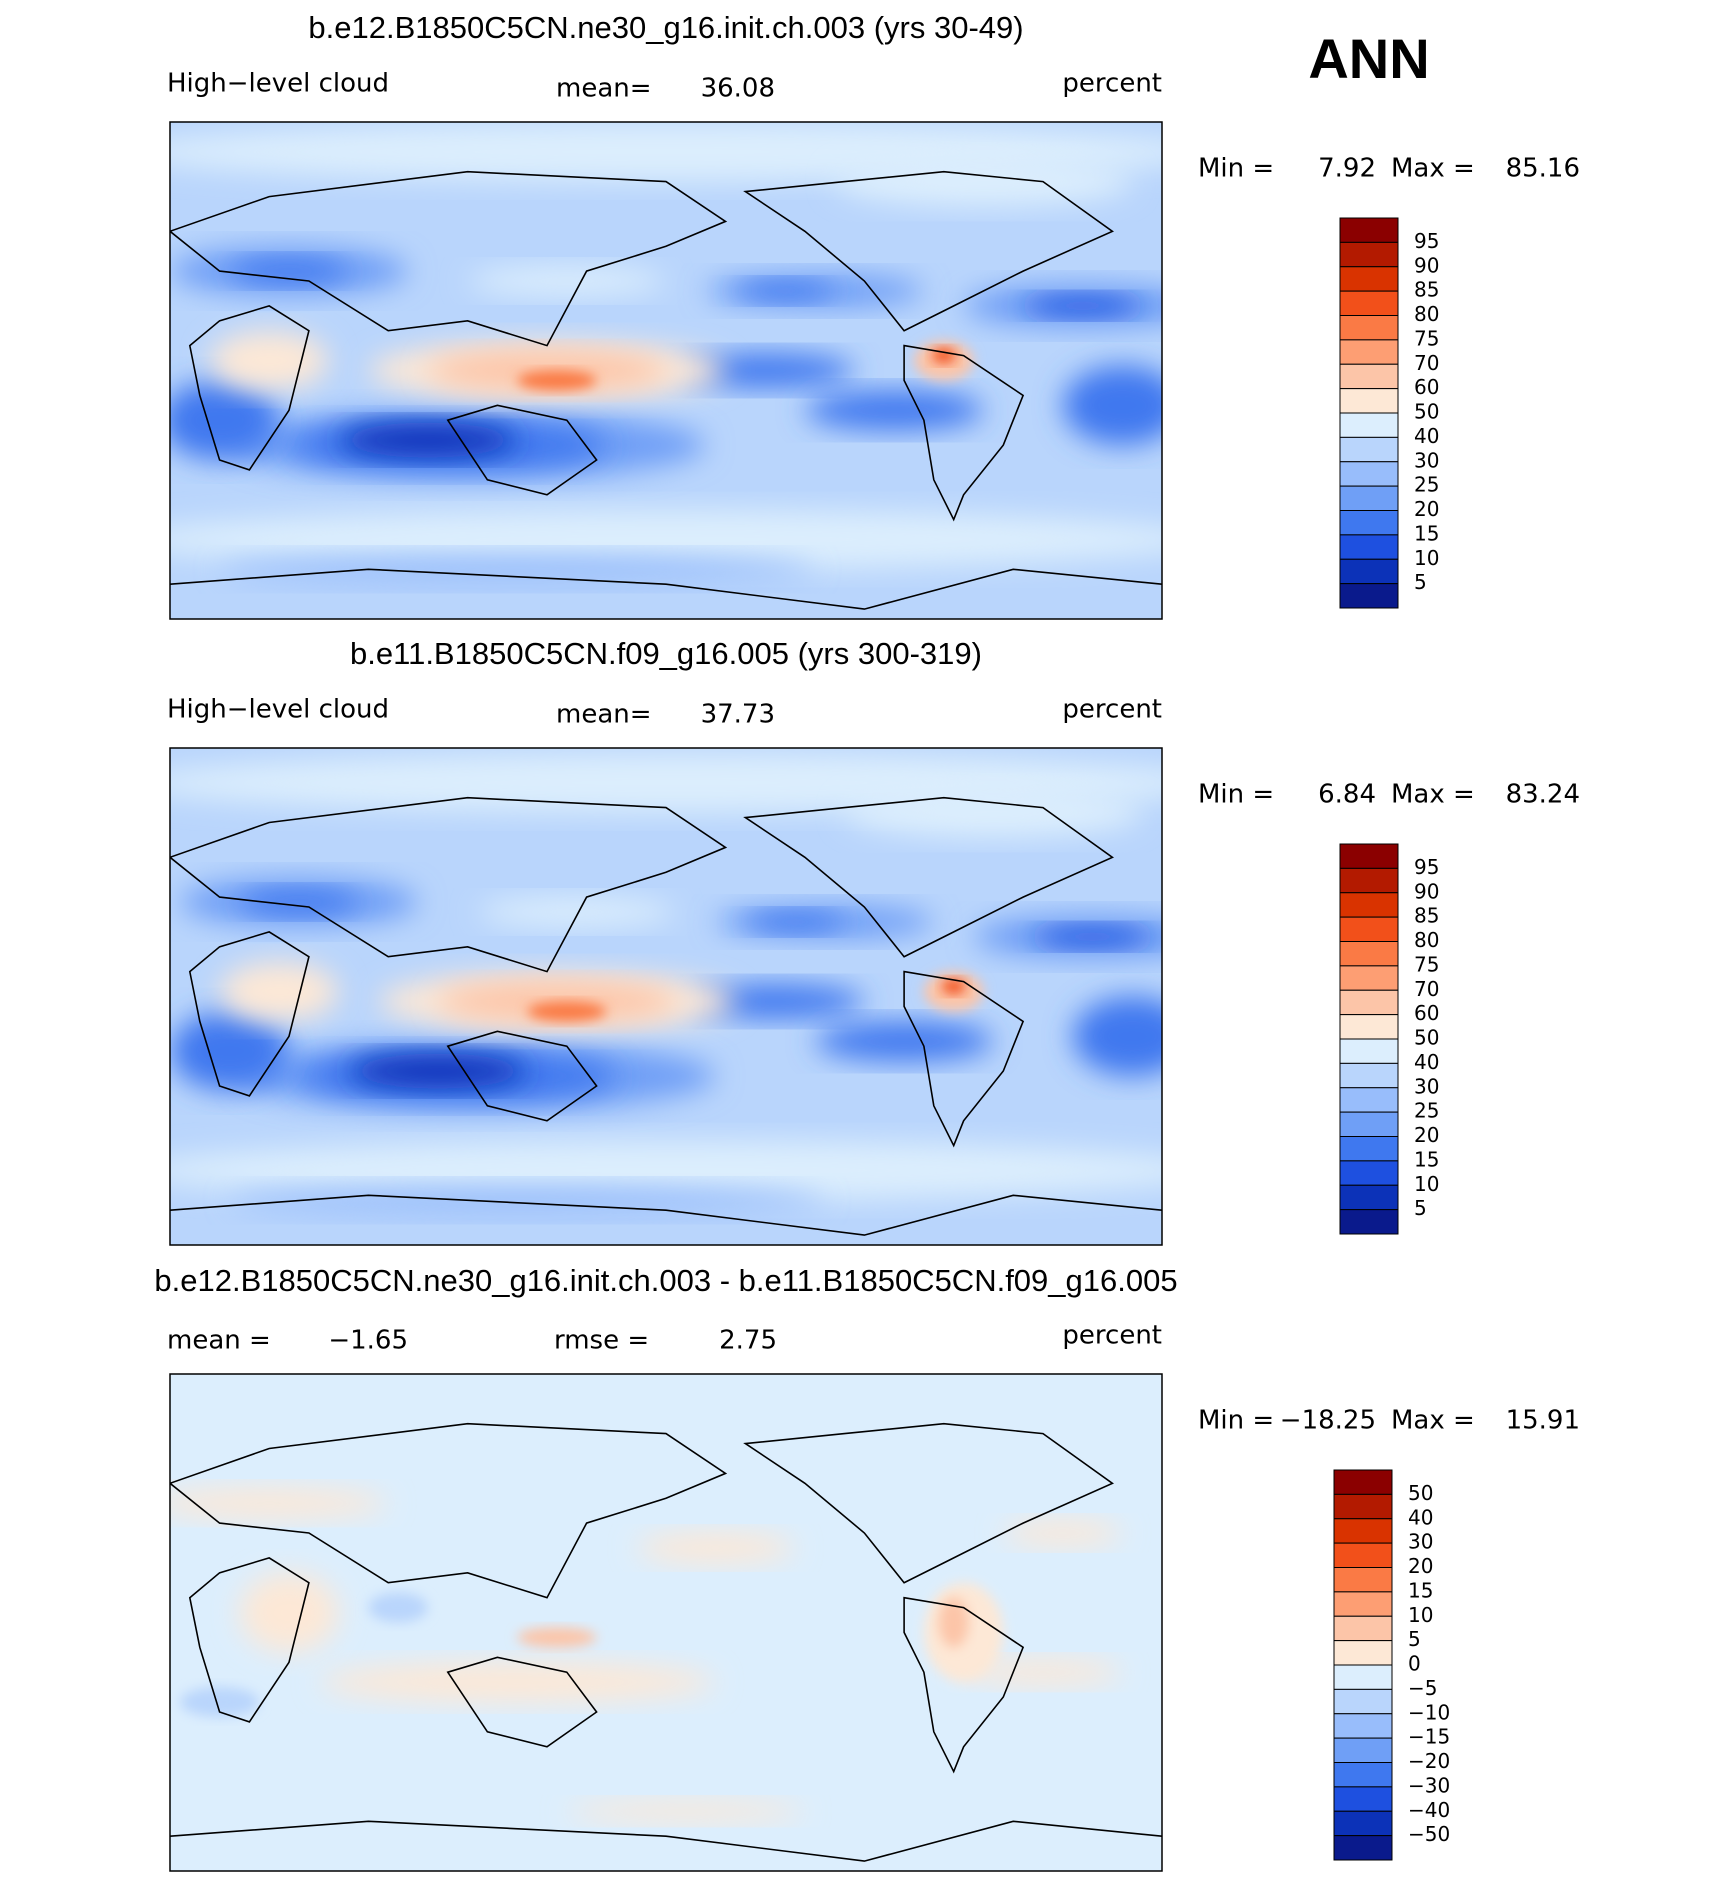  What do you see at coordinates (1426, 891) in the screenshot?
I see `colorbar-label: 90` at bounding box center [1426, 891].